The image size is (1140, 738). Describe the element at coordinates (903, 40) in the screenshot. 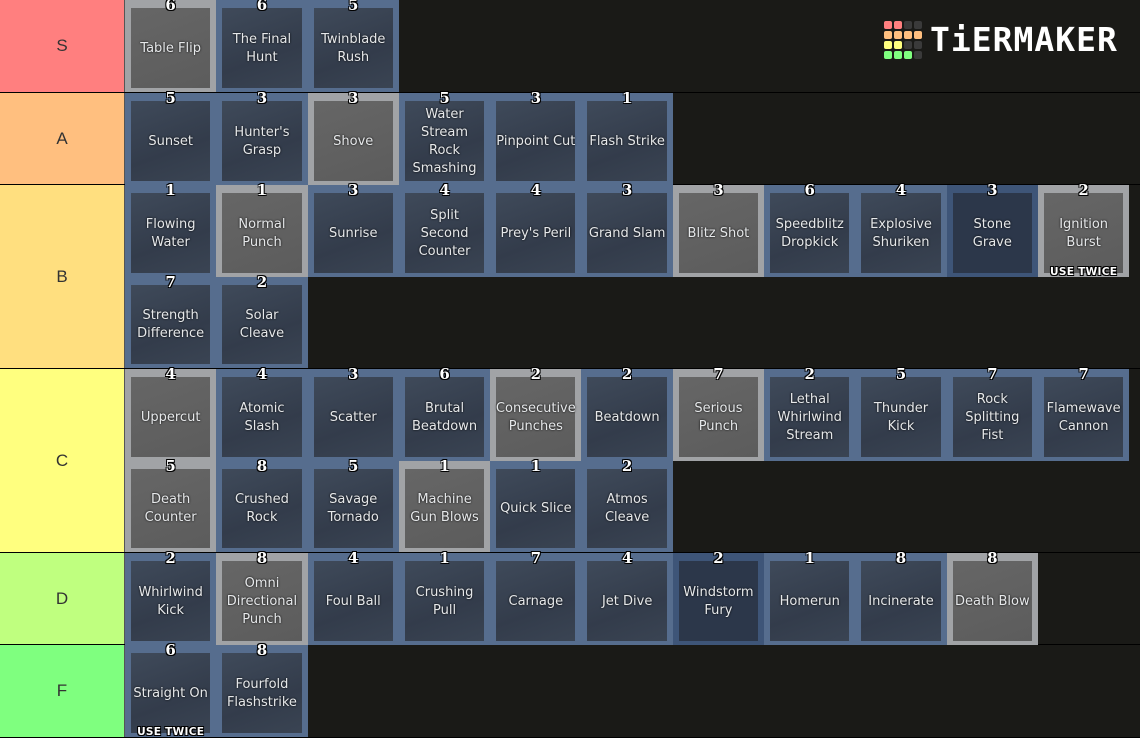

I see `tiermaker-grid-icon` at that location.